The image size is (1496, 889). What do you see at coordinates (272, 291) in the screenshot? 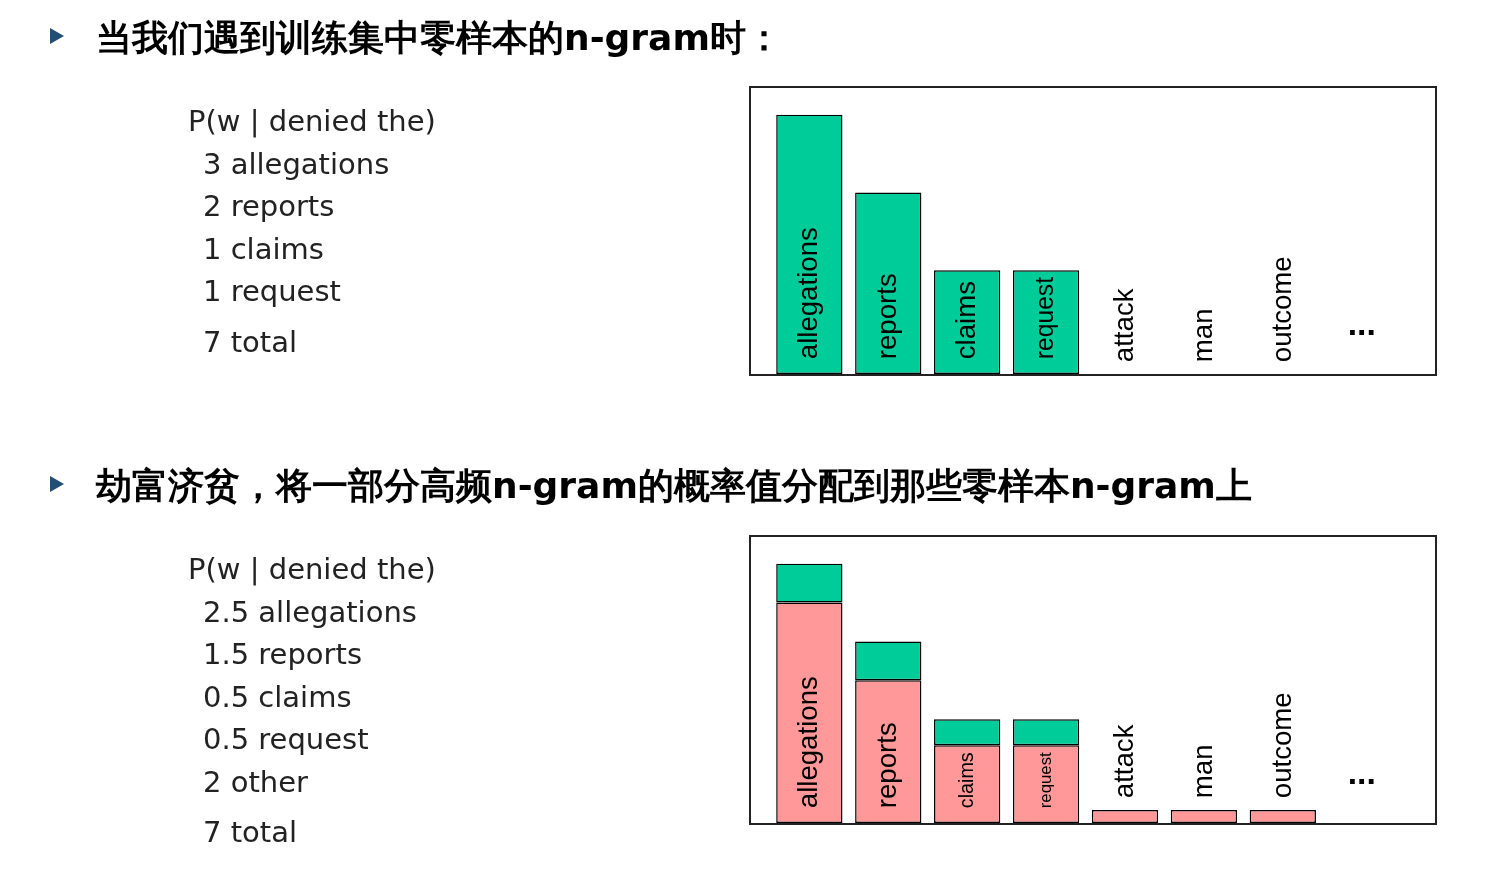
I see `text: 1 request` at bounding box center [272, 291].